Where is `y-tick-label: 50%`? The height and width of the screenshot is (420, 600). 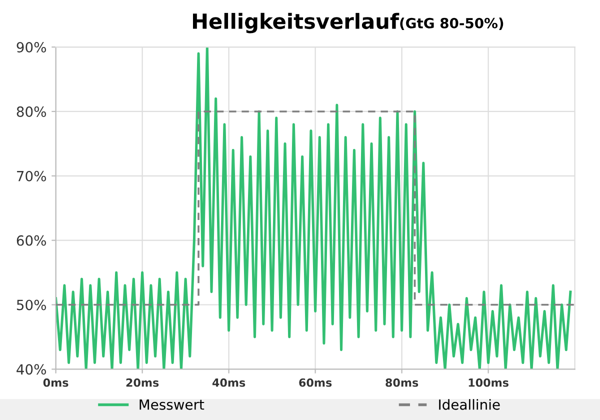
y-tick-label: 50% is located at coordinates (31, 305).